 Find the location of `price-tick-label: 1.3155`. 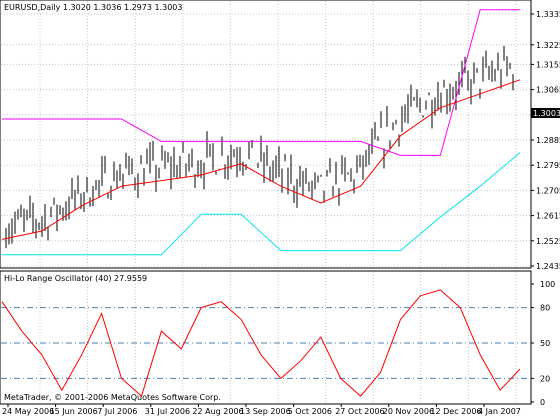

price-tick-label: 1.3155 is located at coordinates (548, 64).